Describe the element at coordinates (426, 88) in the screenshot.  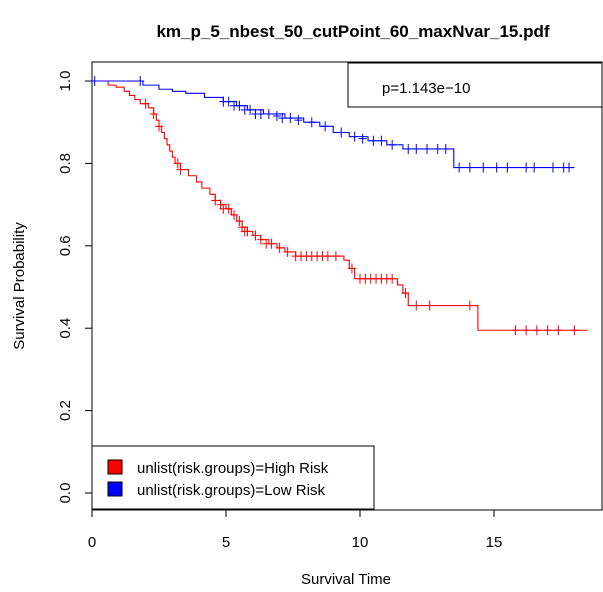
I see `p-value-text: p=1.143e−10` at that location.